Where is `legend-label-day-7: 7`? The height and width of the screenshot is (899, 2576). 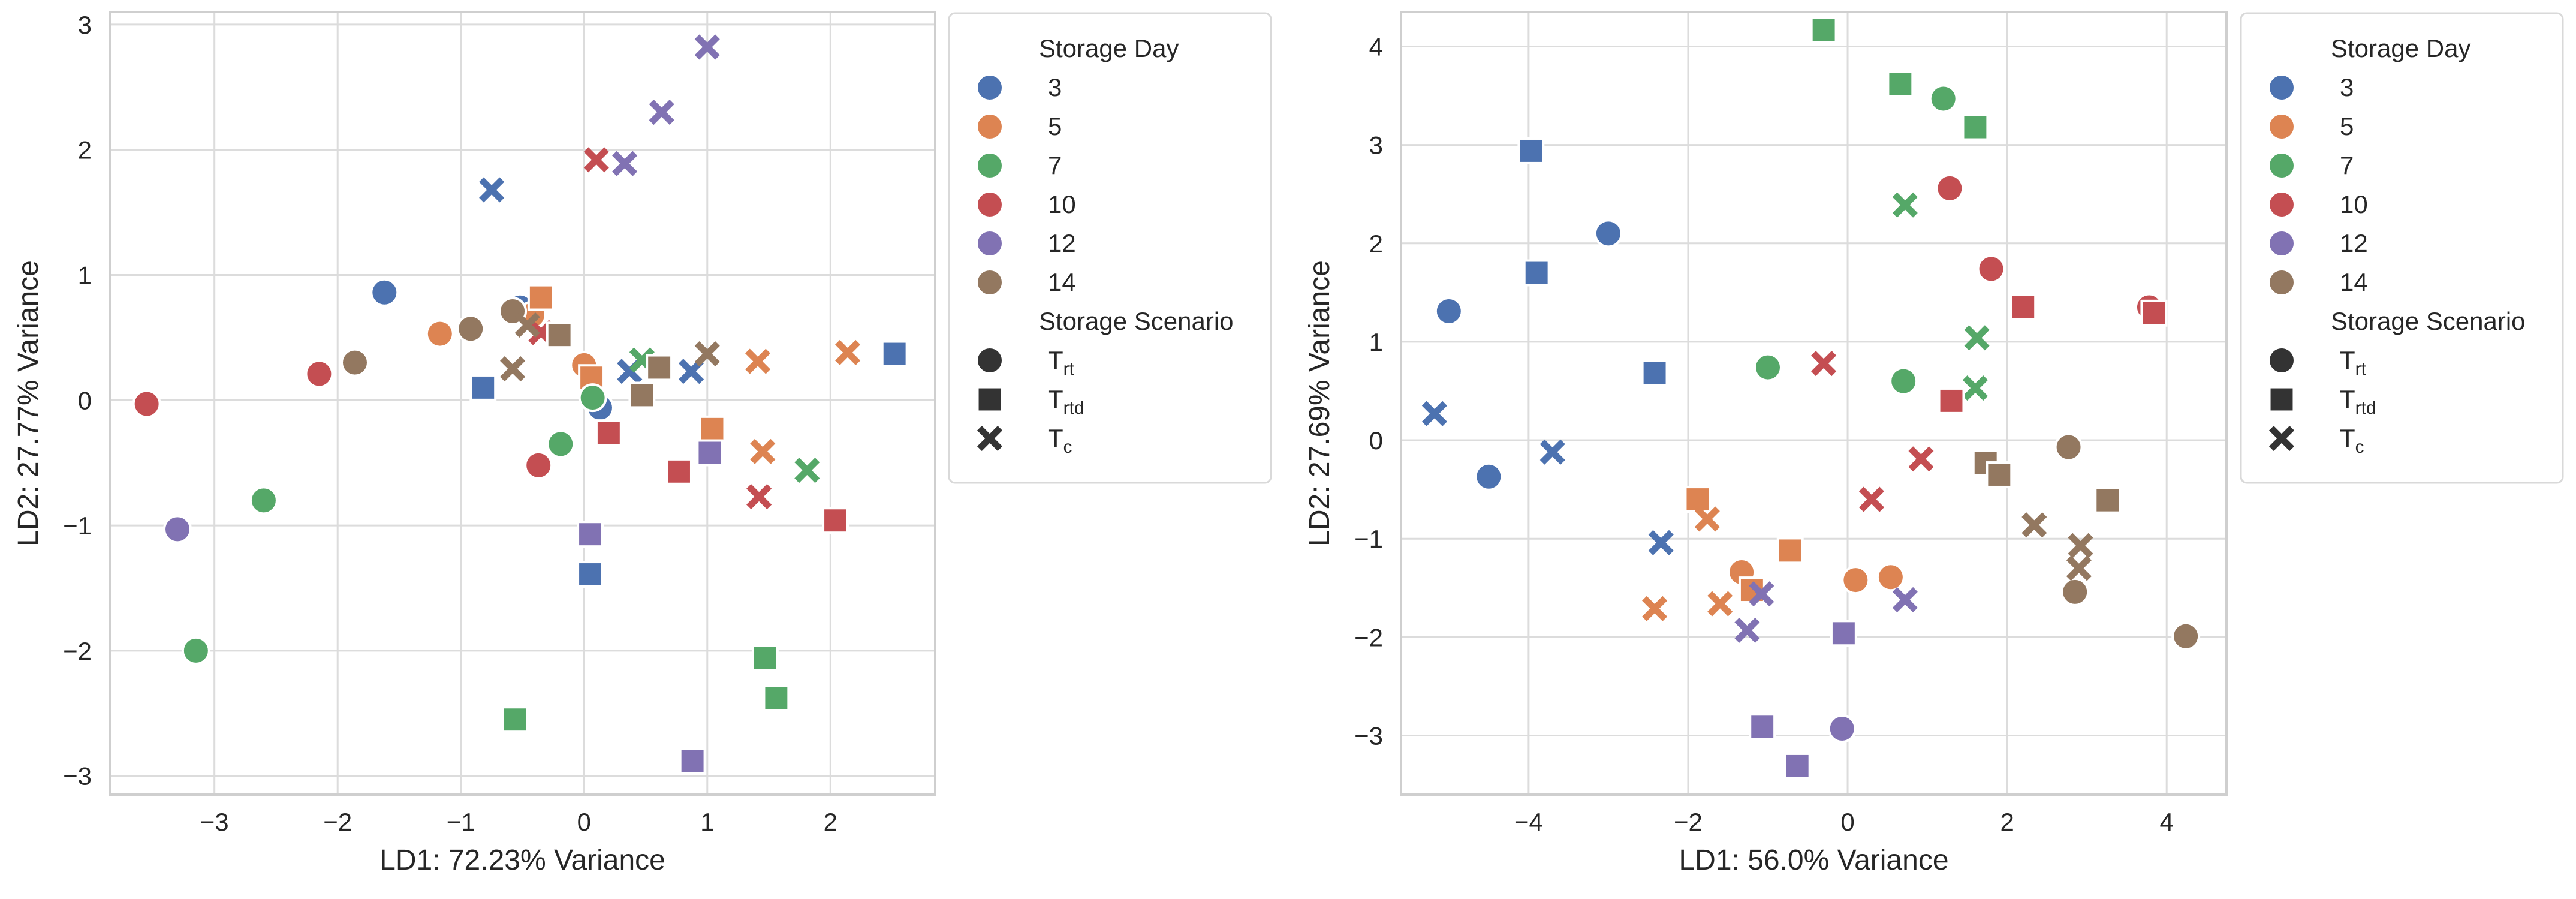
legend-label-day-7: 7 is located at coordinates (1055, 165).